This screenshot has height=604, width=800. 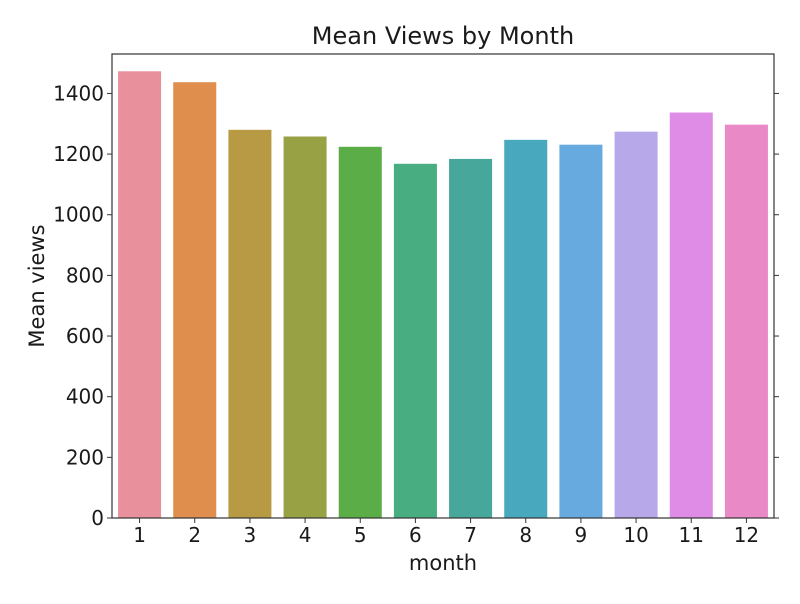 What do you see at coordinates (85, 397) in the screenshot?
I see `y-tick-label: 400` at bounding box center [85, 397].